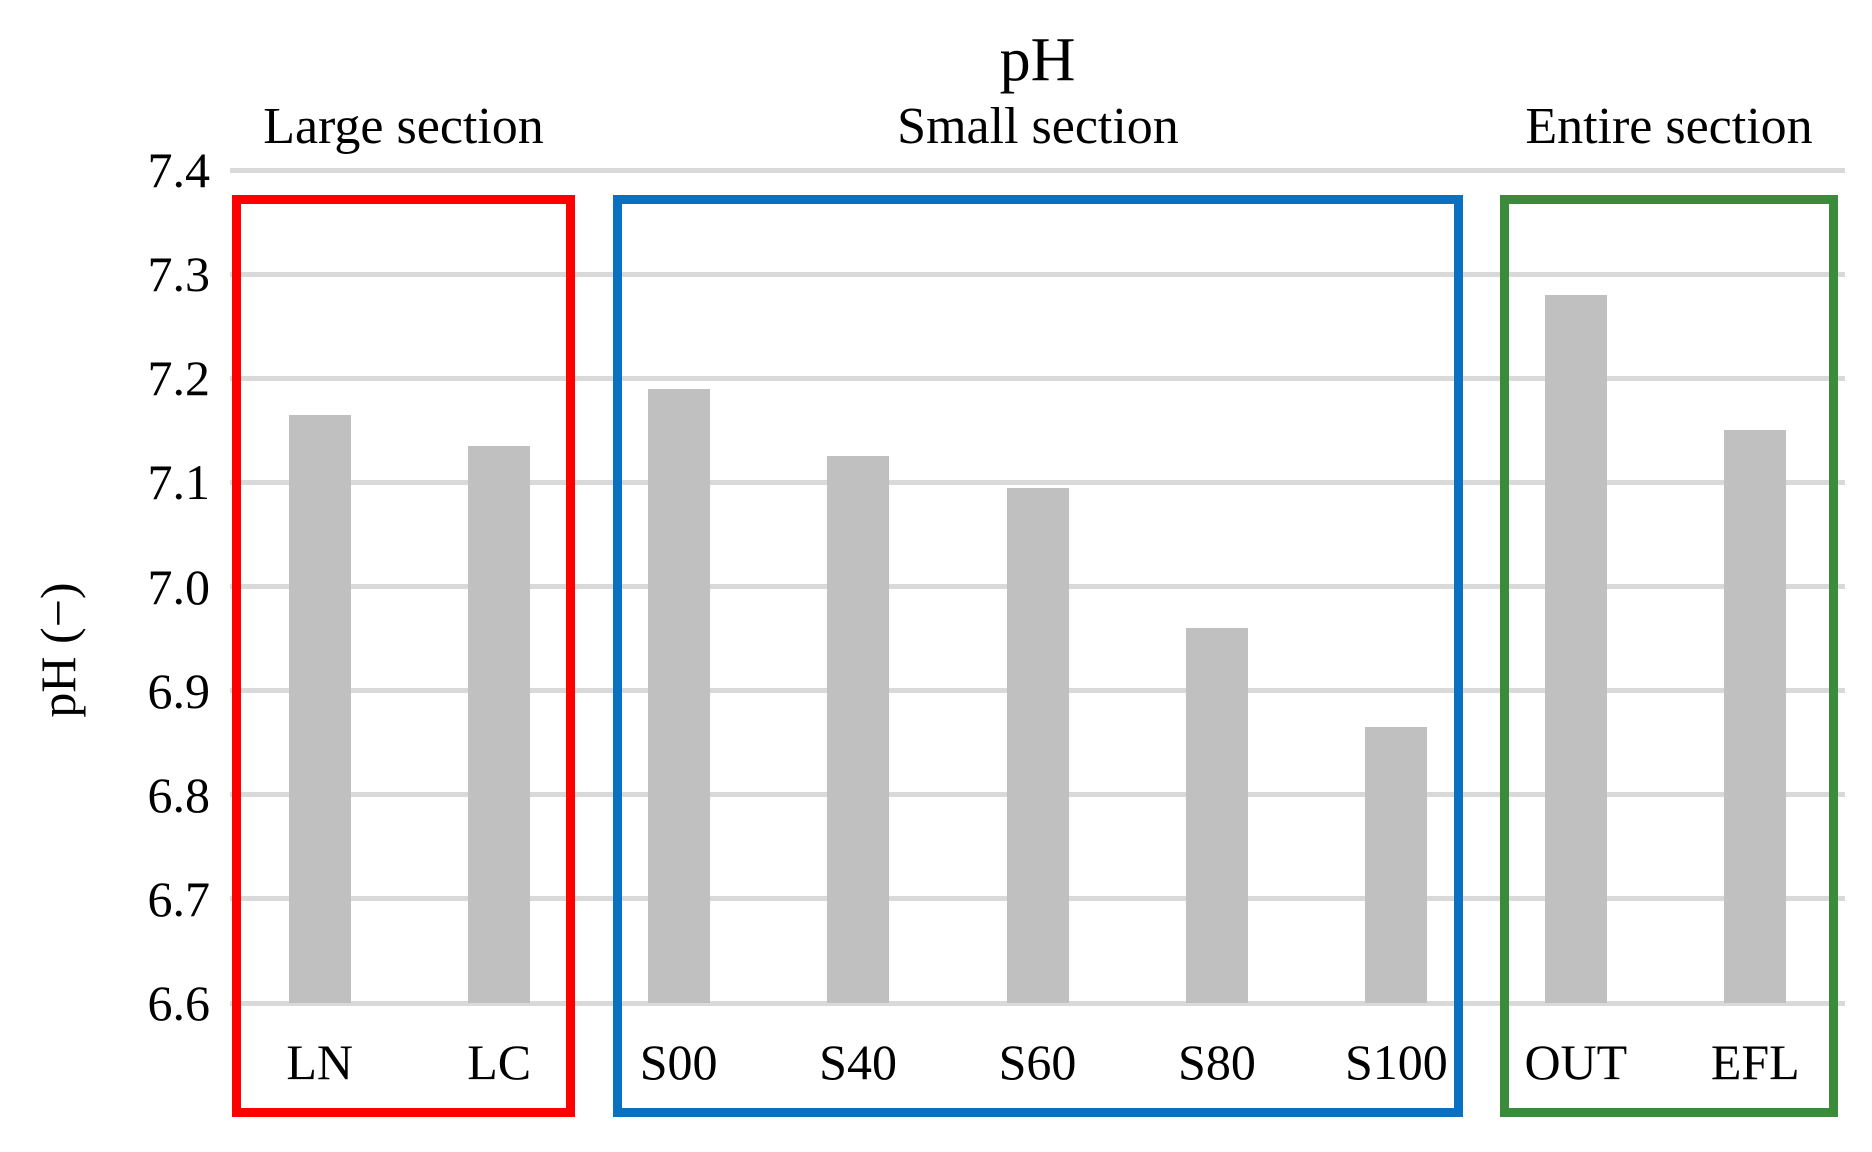 This screenshot has height=1152, width=1872. Describe the element at coordinates (319, 708) in the screenshot. I see `bar-ln` at that location.